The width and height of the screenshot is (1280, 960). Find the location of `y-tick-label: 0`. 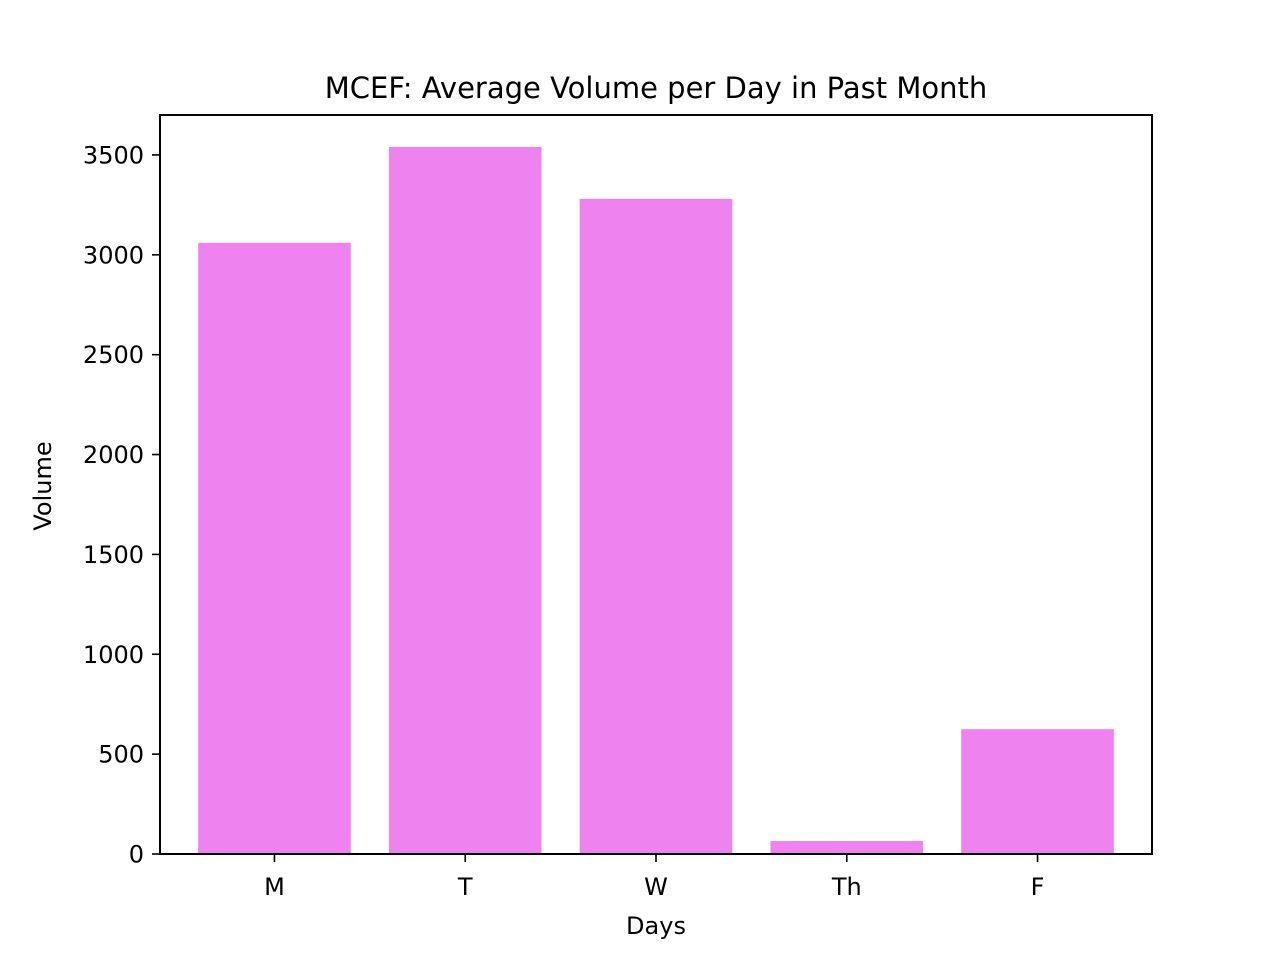

y-tick-label: 0 is located at coordinates (136, 855).